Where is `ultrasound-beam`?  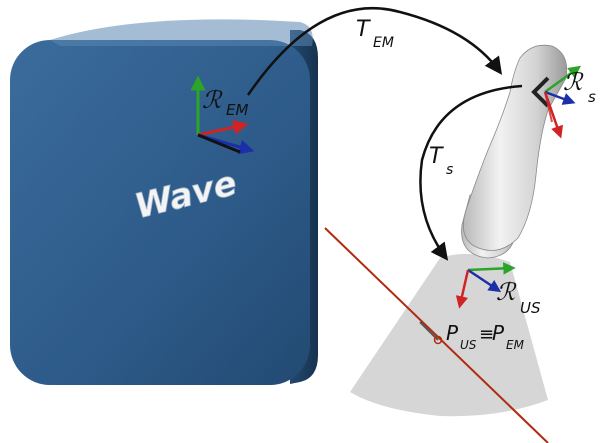
ultrasound-beam is located at coordinates (449, 335).